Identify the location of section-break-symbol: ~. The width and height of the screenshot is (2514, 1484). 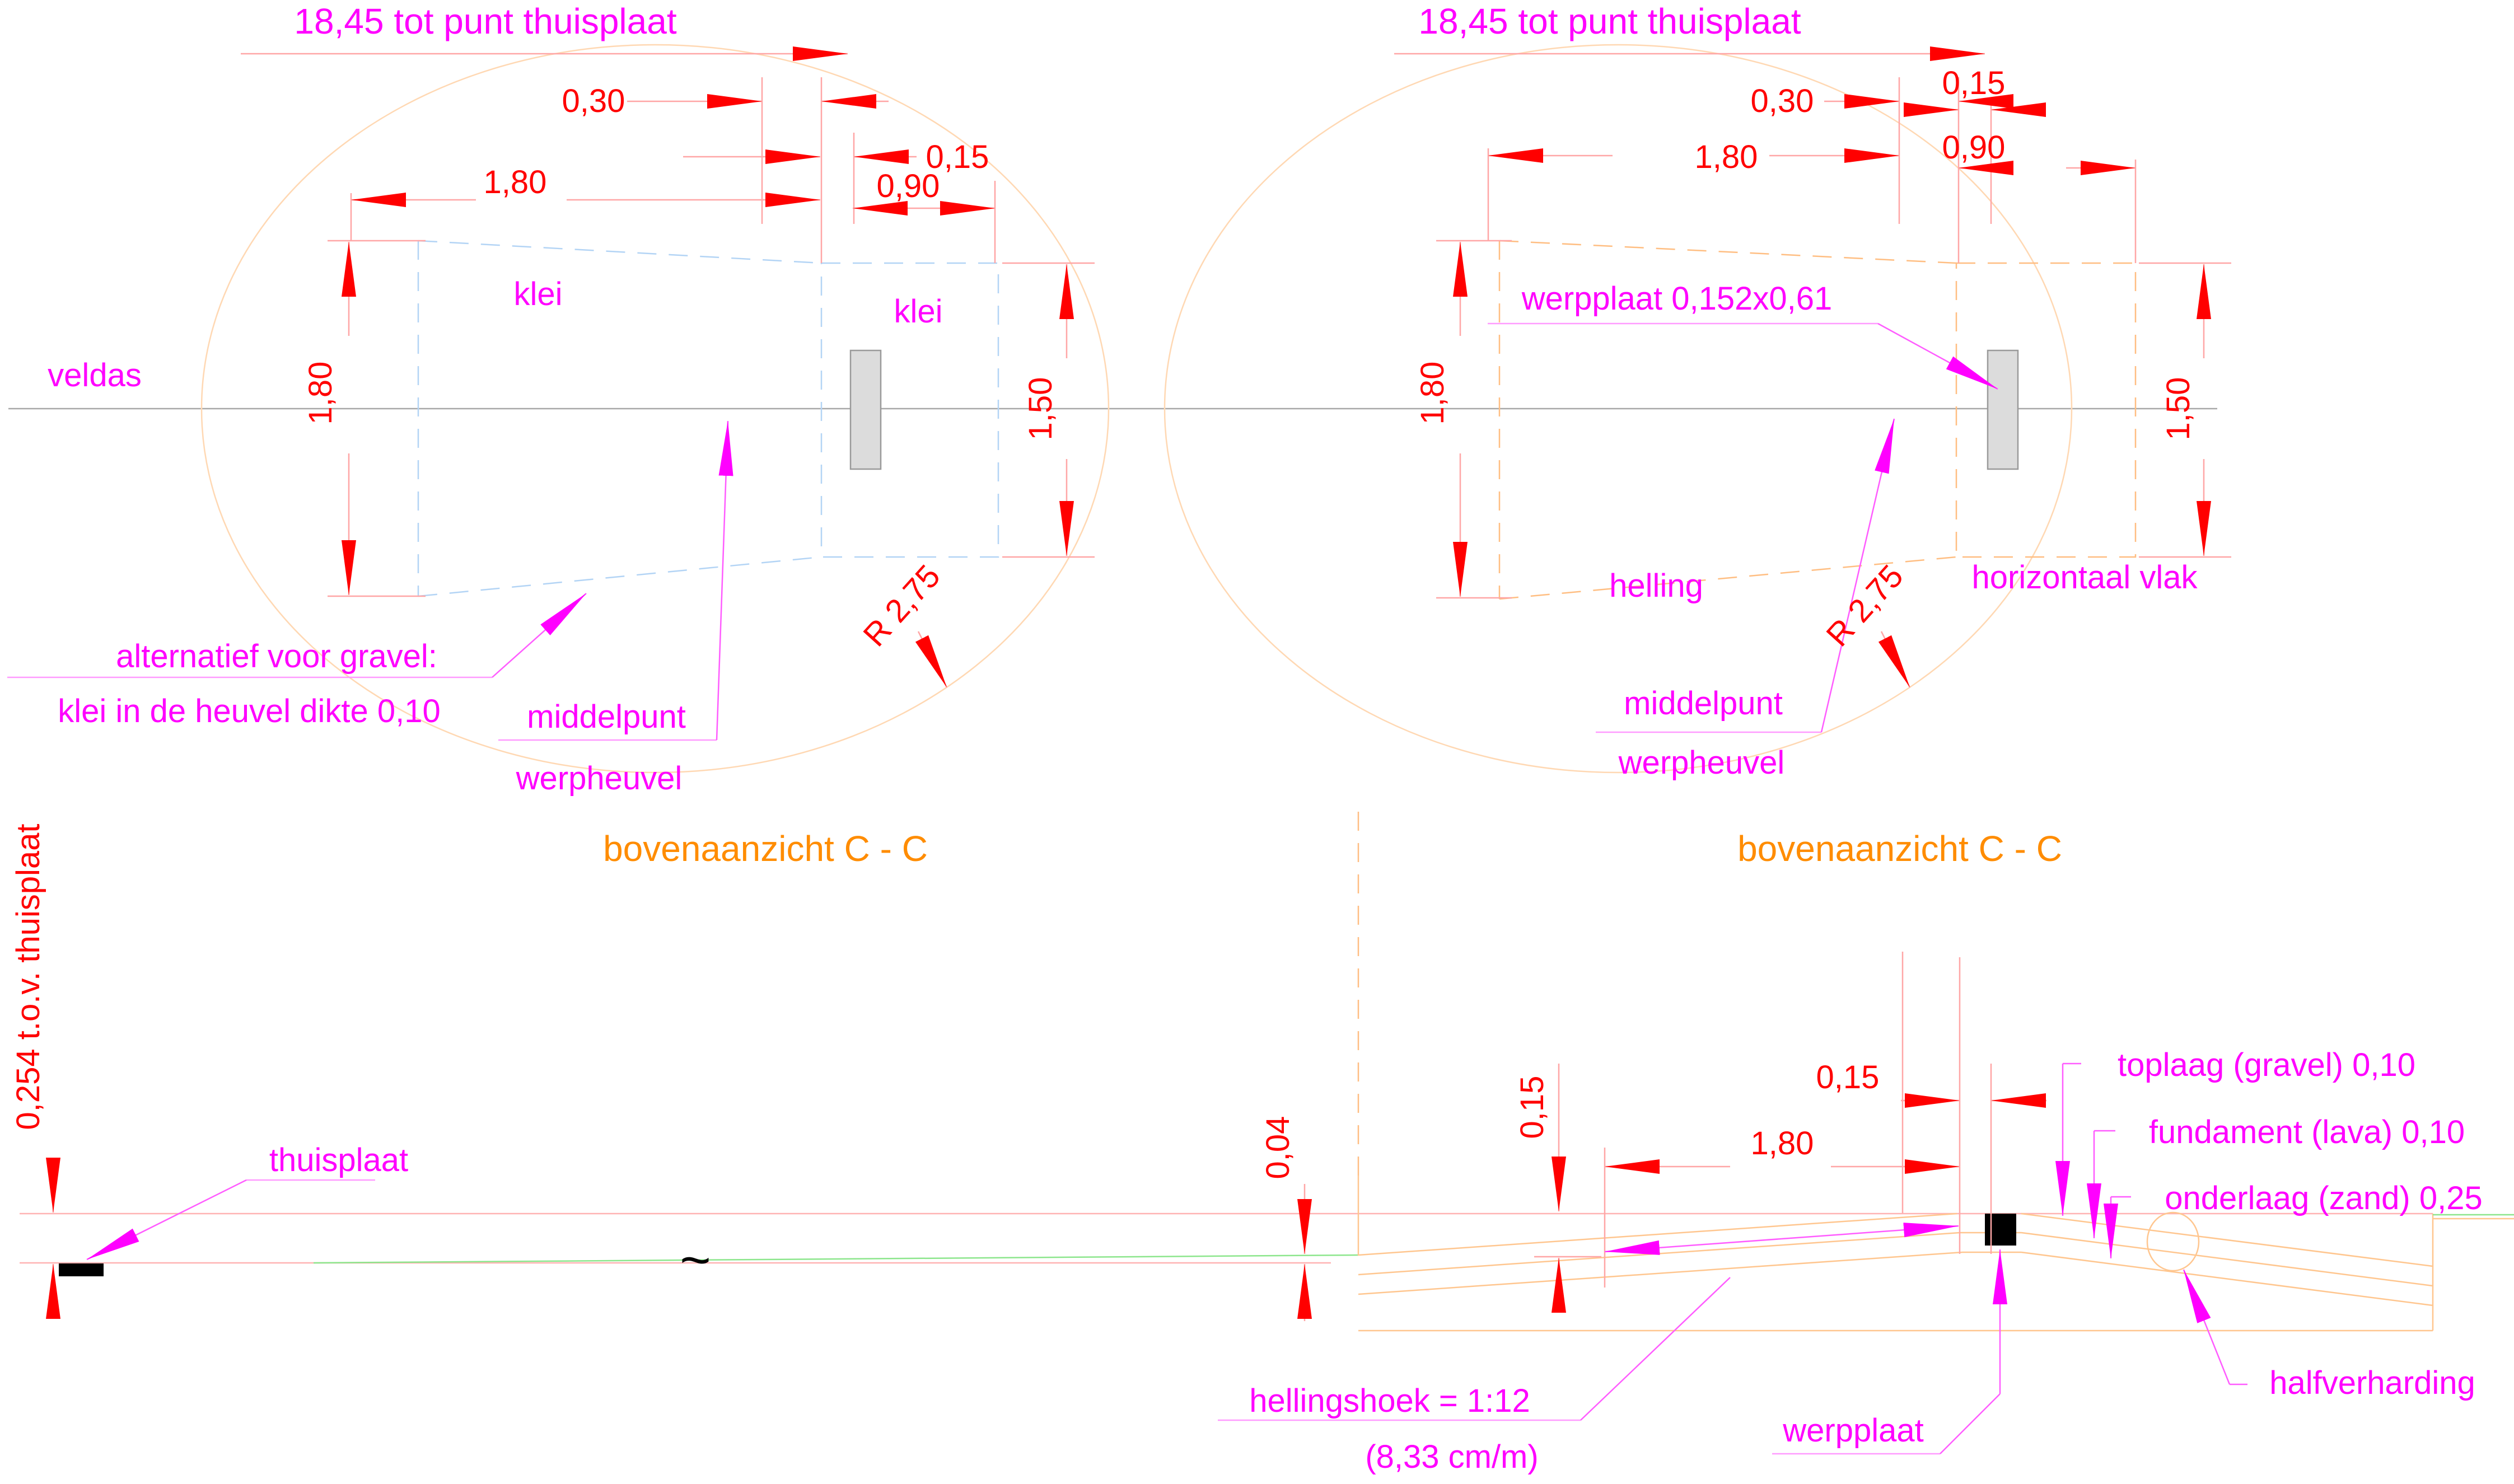
(695, 1260).